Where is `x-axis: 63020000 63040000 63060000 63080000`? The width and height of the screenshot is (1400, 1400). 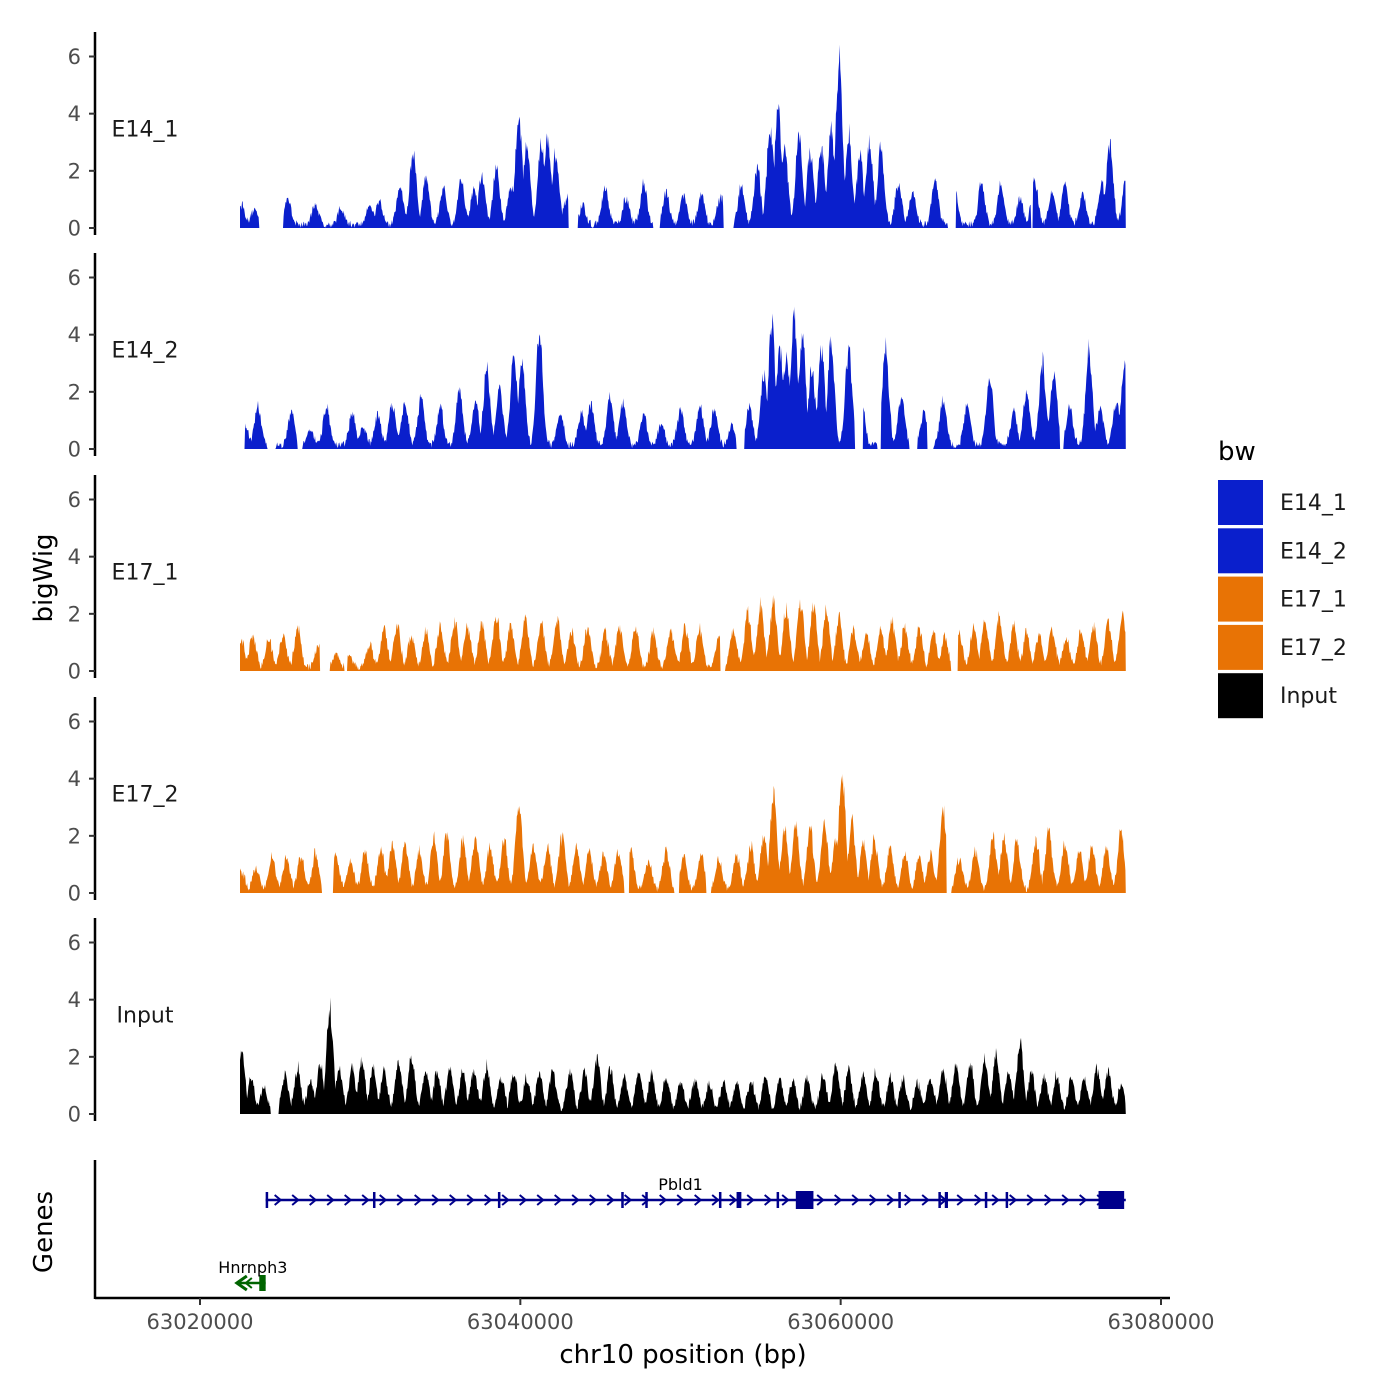
x-axis: 63020000 63040000 63060000 63080000 is located at coordinates (655, 1315).